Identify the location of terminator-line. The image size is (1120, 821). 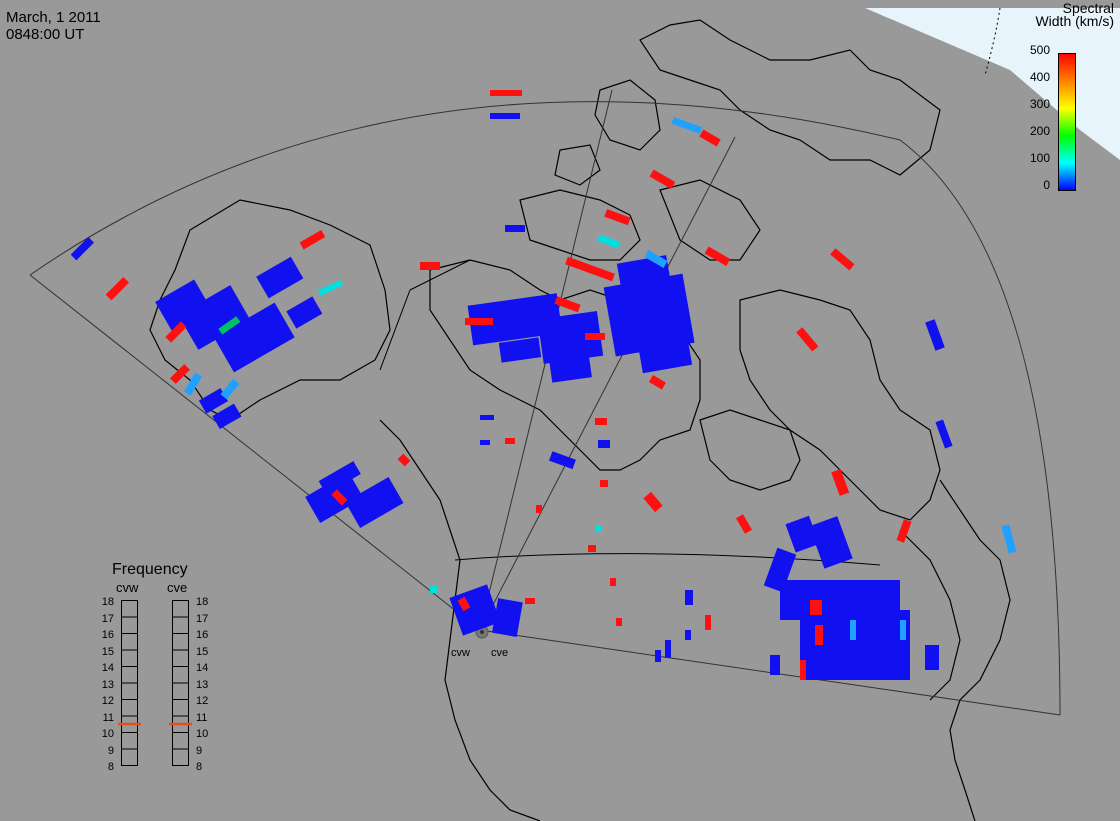
(992, 41).